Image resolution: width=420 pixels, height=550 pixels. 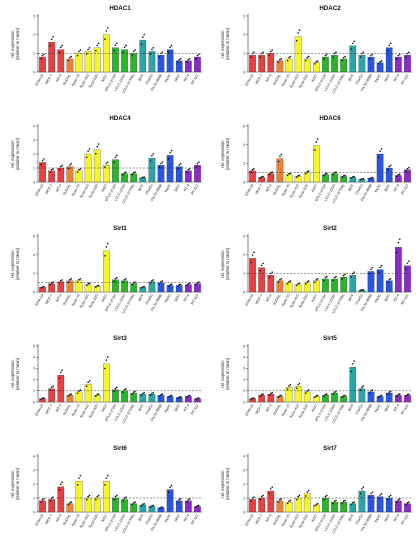 What do you see at coordinates (350, 77) in the screenshot?
I see `category-label: BHY` at bounding box center [350, 77].